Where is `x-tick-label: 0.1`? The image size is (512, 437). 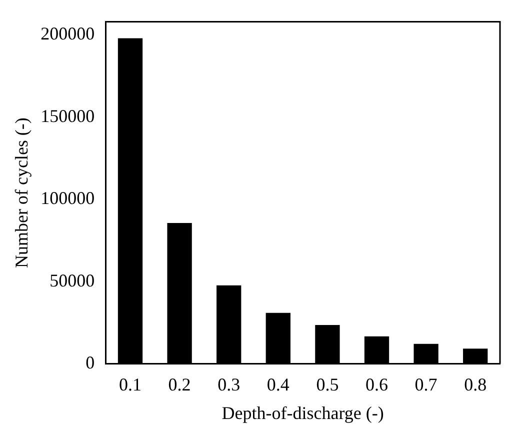 x-tick-label: 0.1 is located at coordinates (130, 384).